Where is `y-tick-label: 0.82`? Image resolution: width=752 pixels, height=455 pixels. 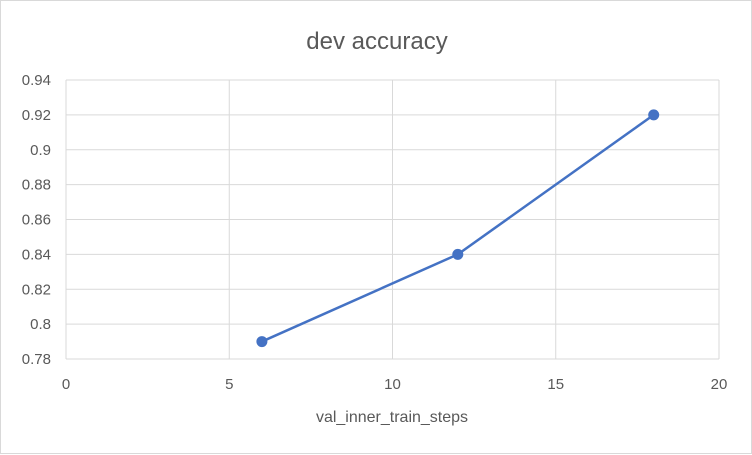
y-tick-label: 0.82 is located at coordinates (36, 289).